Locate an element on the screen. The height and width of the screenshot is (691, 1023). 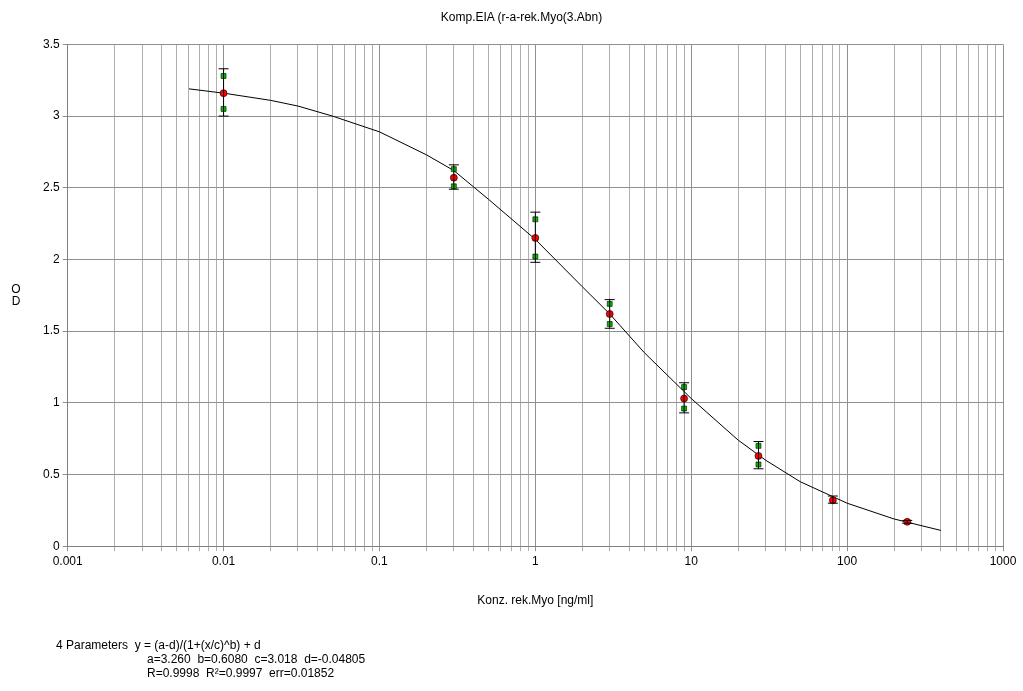
x-tick-label: 0.01 is located at coordinates (223, 560).